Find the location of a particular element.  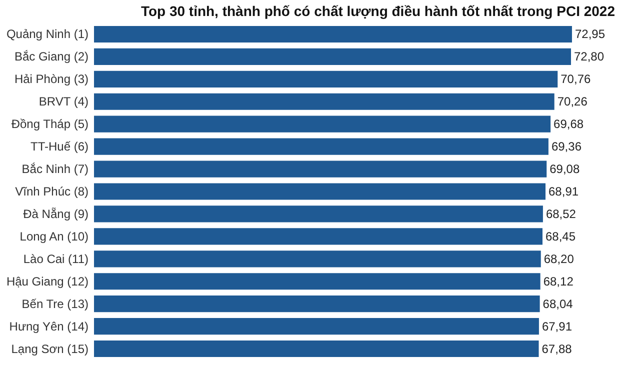

y-tick-label: Bắc Ninh (7) is located at coordinates (55, 169).